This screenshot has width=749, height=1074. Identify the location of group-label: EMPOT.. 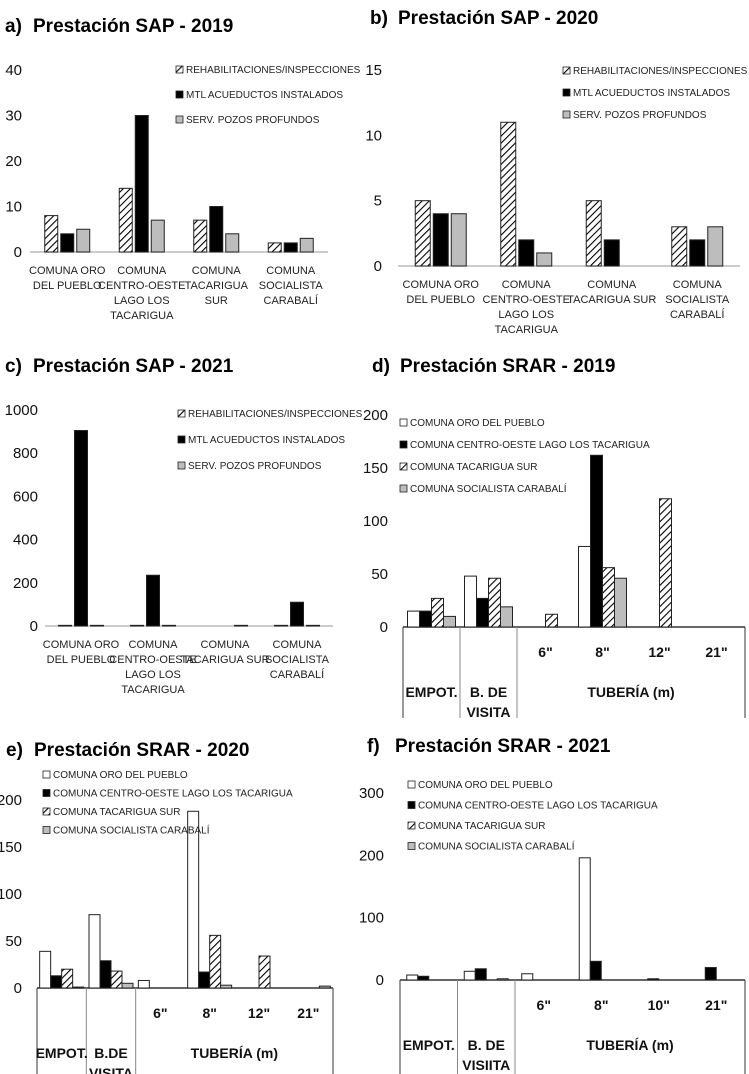
(62, 1053).